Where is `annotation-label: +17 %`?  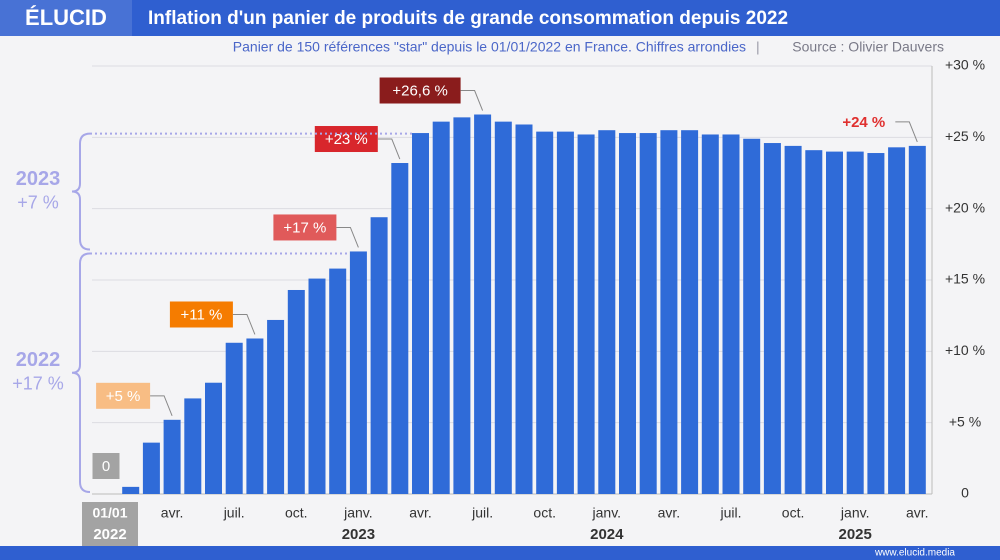 annotation-label: +17 % is located at coordinates (304, 227).